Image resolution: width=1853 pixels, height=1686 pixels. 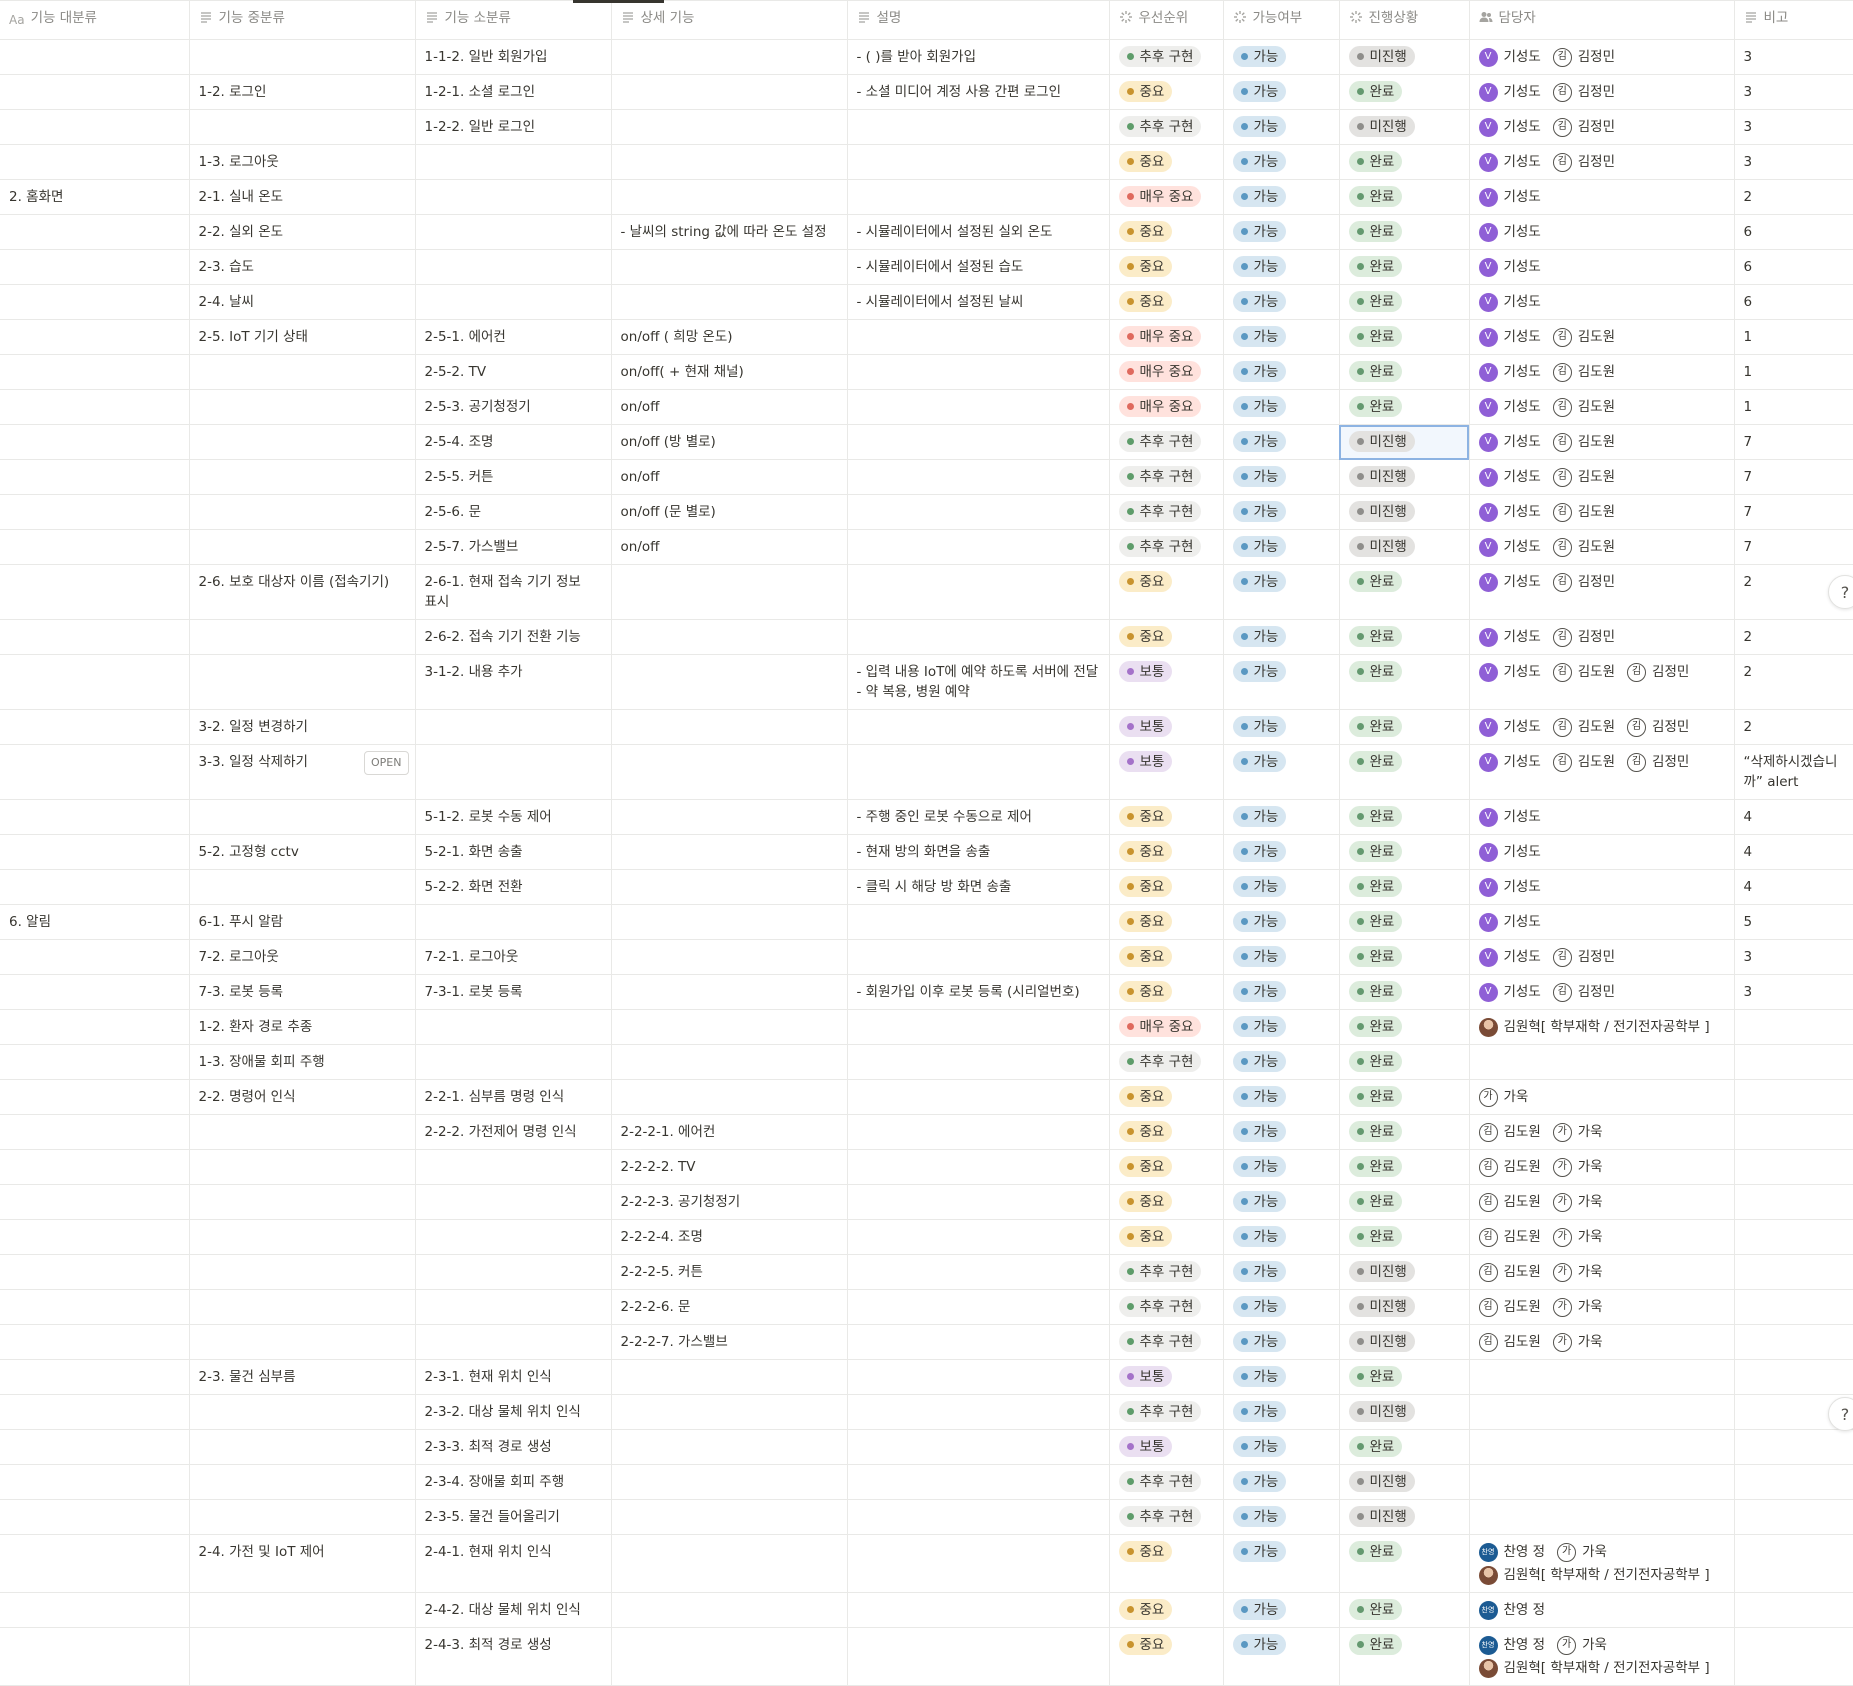 I want to click on cell-desc: - 시뮬레이터에서 설정된 실외 온도, so click(x=978, y=232).